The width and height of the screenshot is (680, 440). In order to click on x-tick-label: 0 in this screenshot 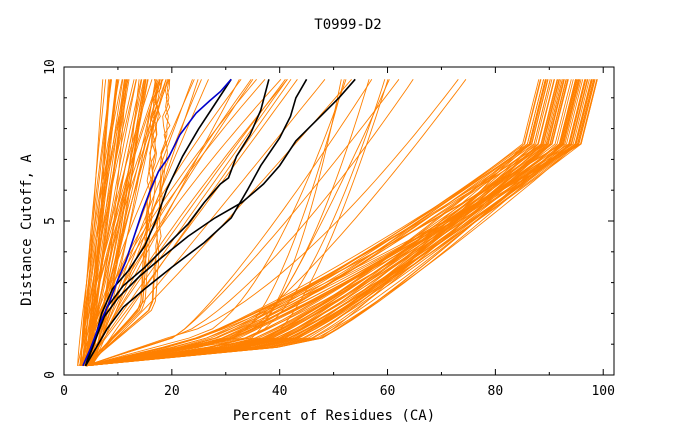, I will do `click(64, 391)`.